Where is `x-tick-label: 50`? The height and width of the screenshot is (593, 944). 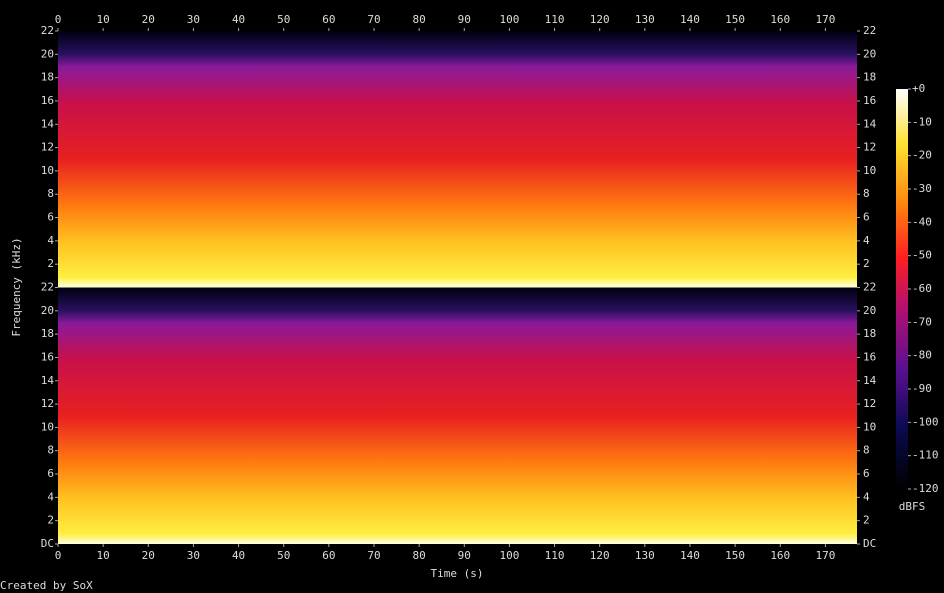 x-tick-label: 50 is located at coordinates (283, 555).